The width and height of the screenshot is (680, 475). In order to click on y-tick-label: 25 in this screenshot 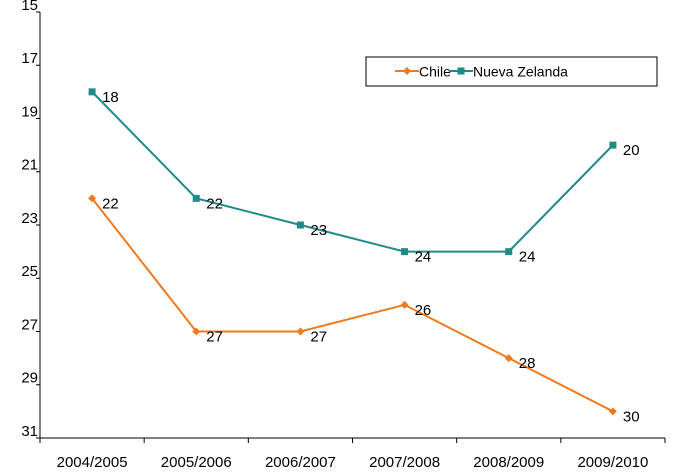, I will do `click(29, 271)`.